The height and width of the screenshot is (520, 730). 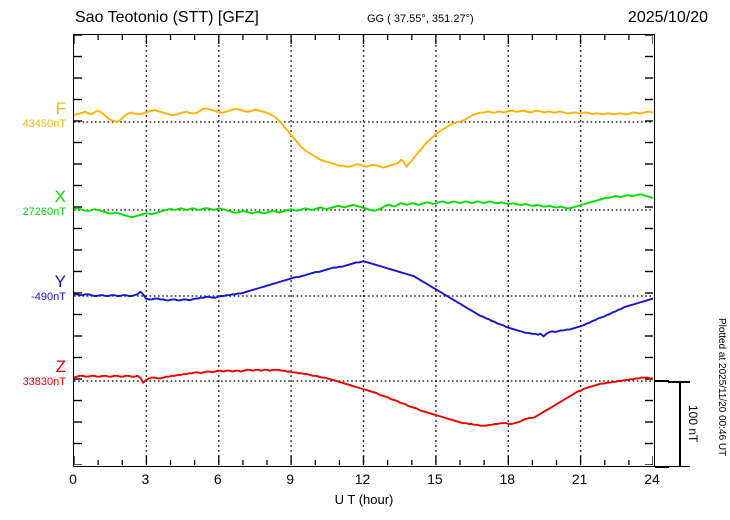 What do you see at coordinates (44, 373) in the screenshot?
I see `component-label-z: Z 33830nT` at bounding box center [44, 373].